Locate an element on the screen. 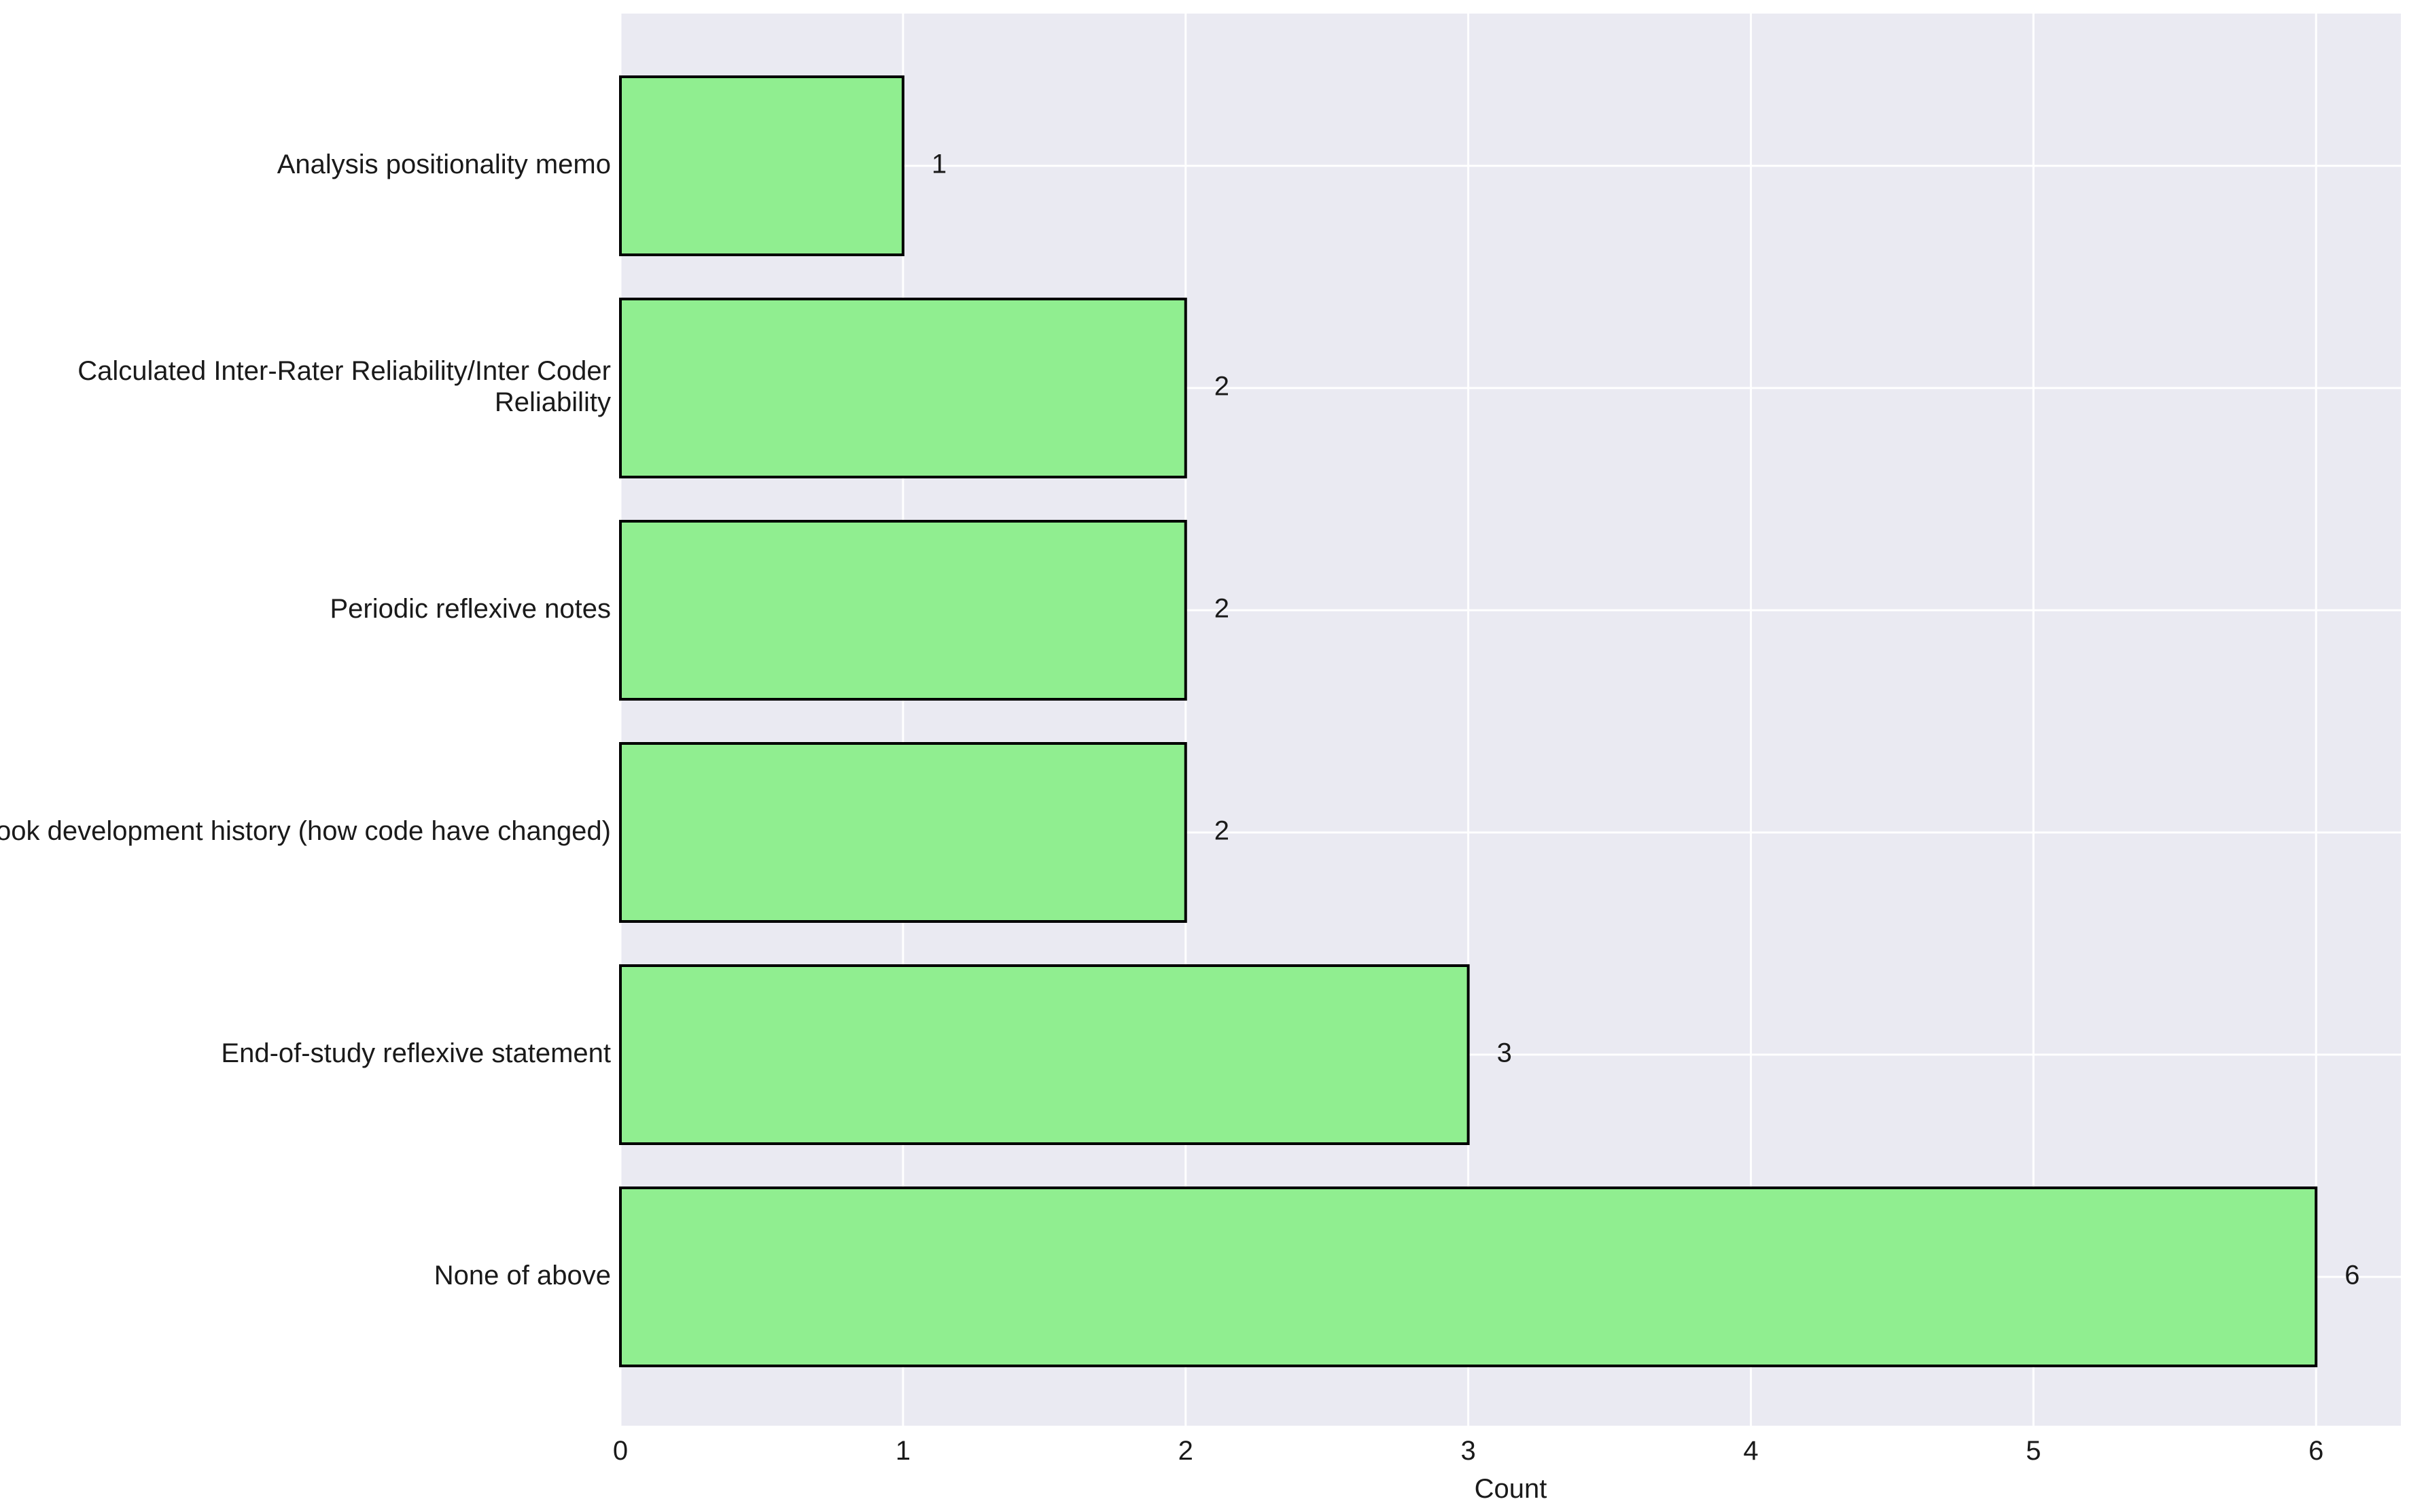 Image resolution: width=2409 pixels, height=1512 pixels. x-tick-label: 1 is located at coordinates (903, 1451).